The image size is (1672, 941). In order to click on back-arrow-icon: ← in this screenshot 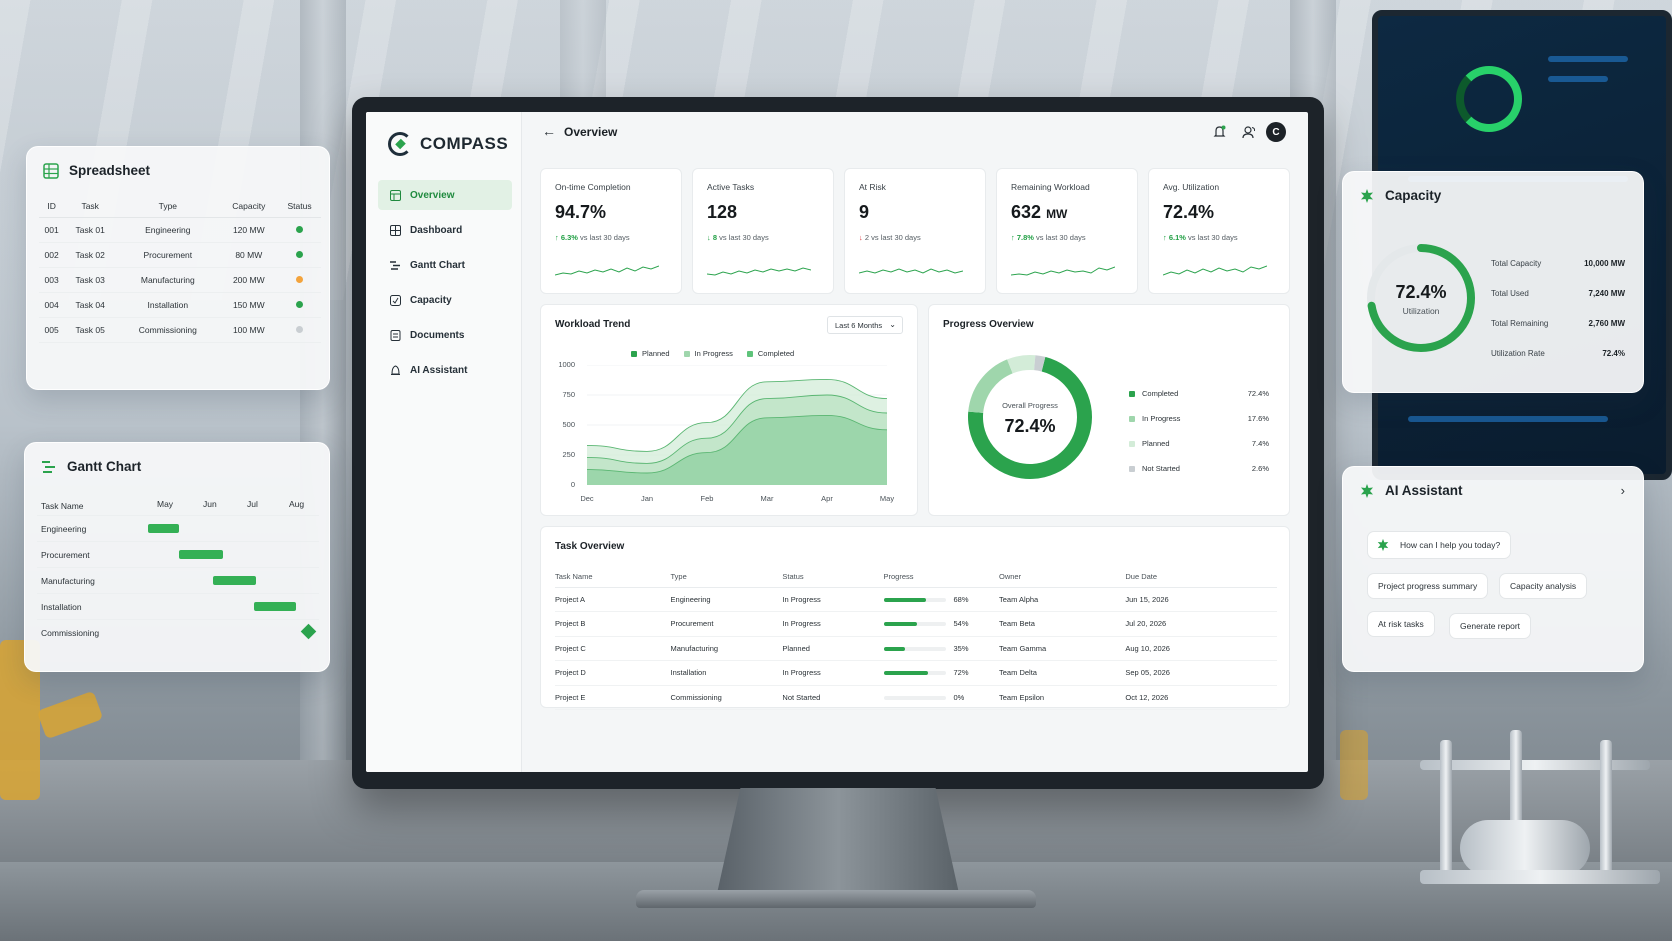, I will do `click(549, 131)`.